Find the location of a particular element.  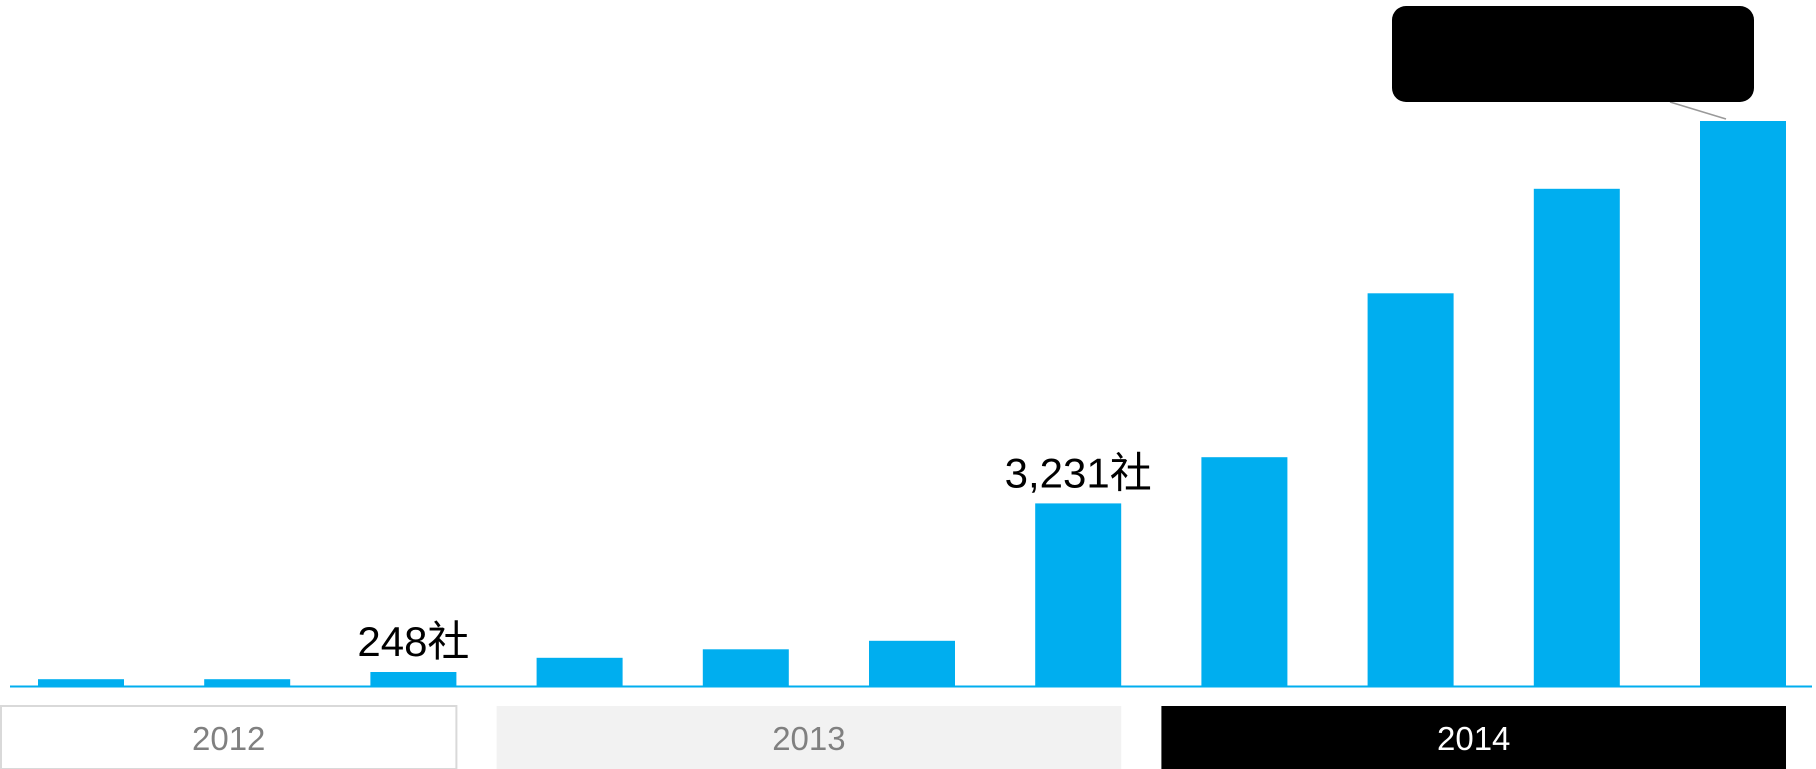

data-label-bar-2: 248社 is located at coordinates (413, 641).